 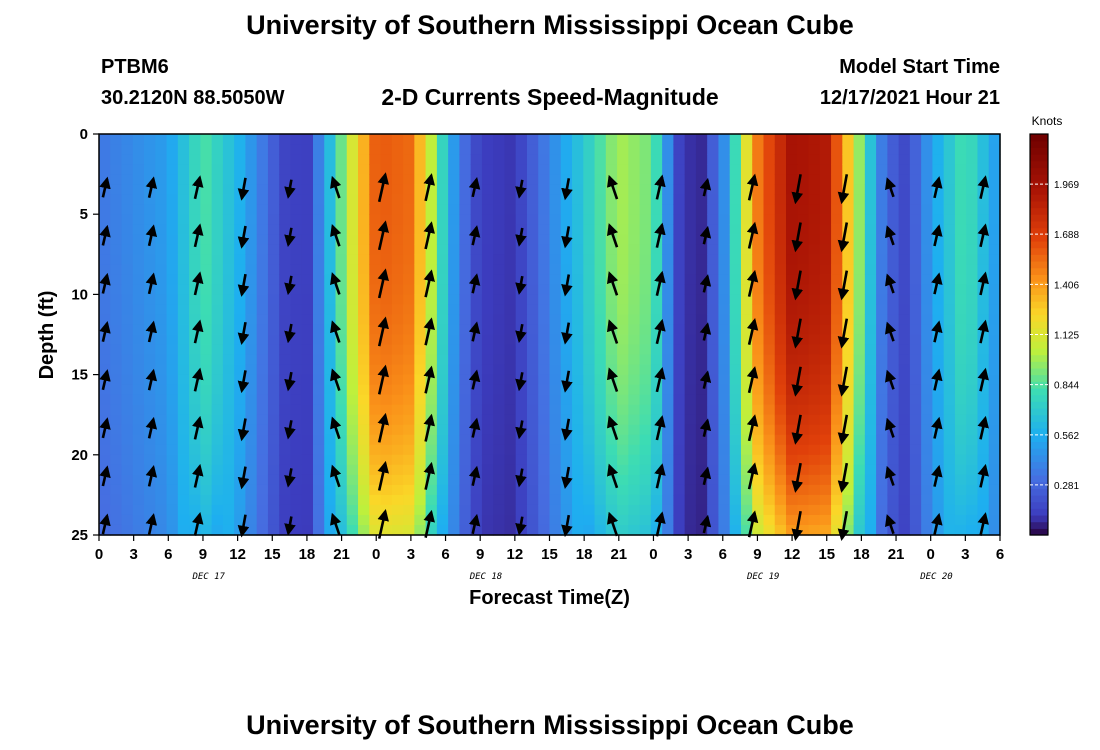 I want to click on x-tick-label: 0, so click(x=376, y=554).